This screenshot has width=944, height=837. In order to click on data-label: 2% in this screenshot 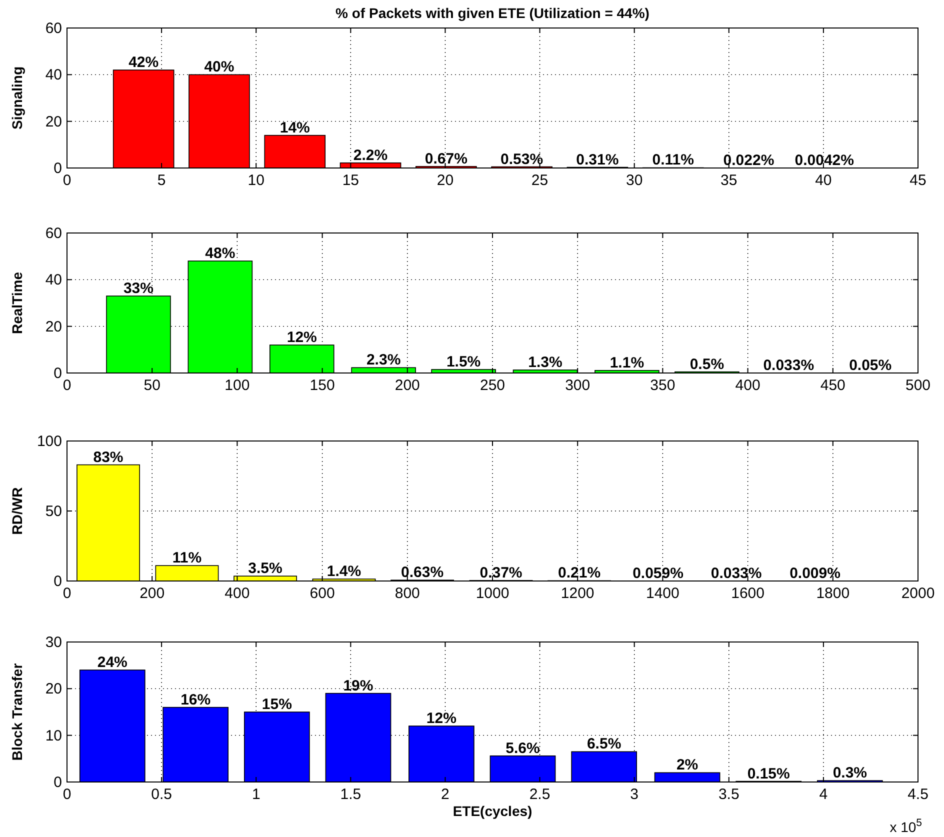, I will do `click(687, 765)`.